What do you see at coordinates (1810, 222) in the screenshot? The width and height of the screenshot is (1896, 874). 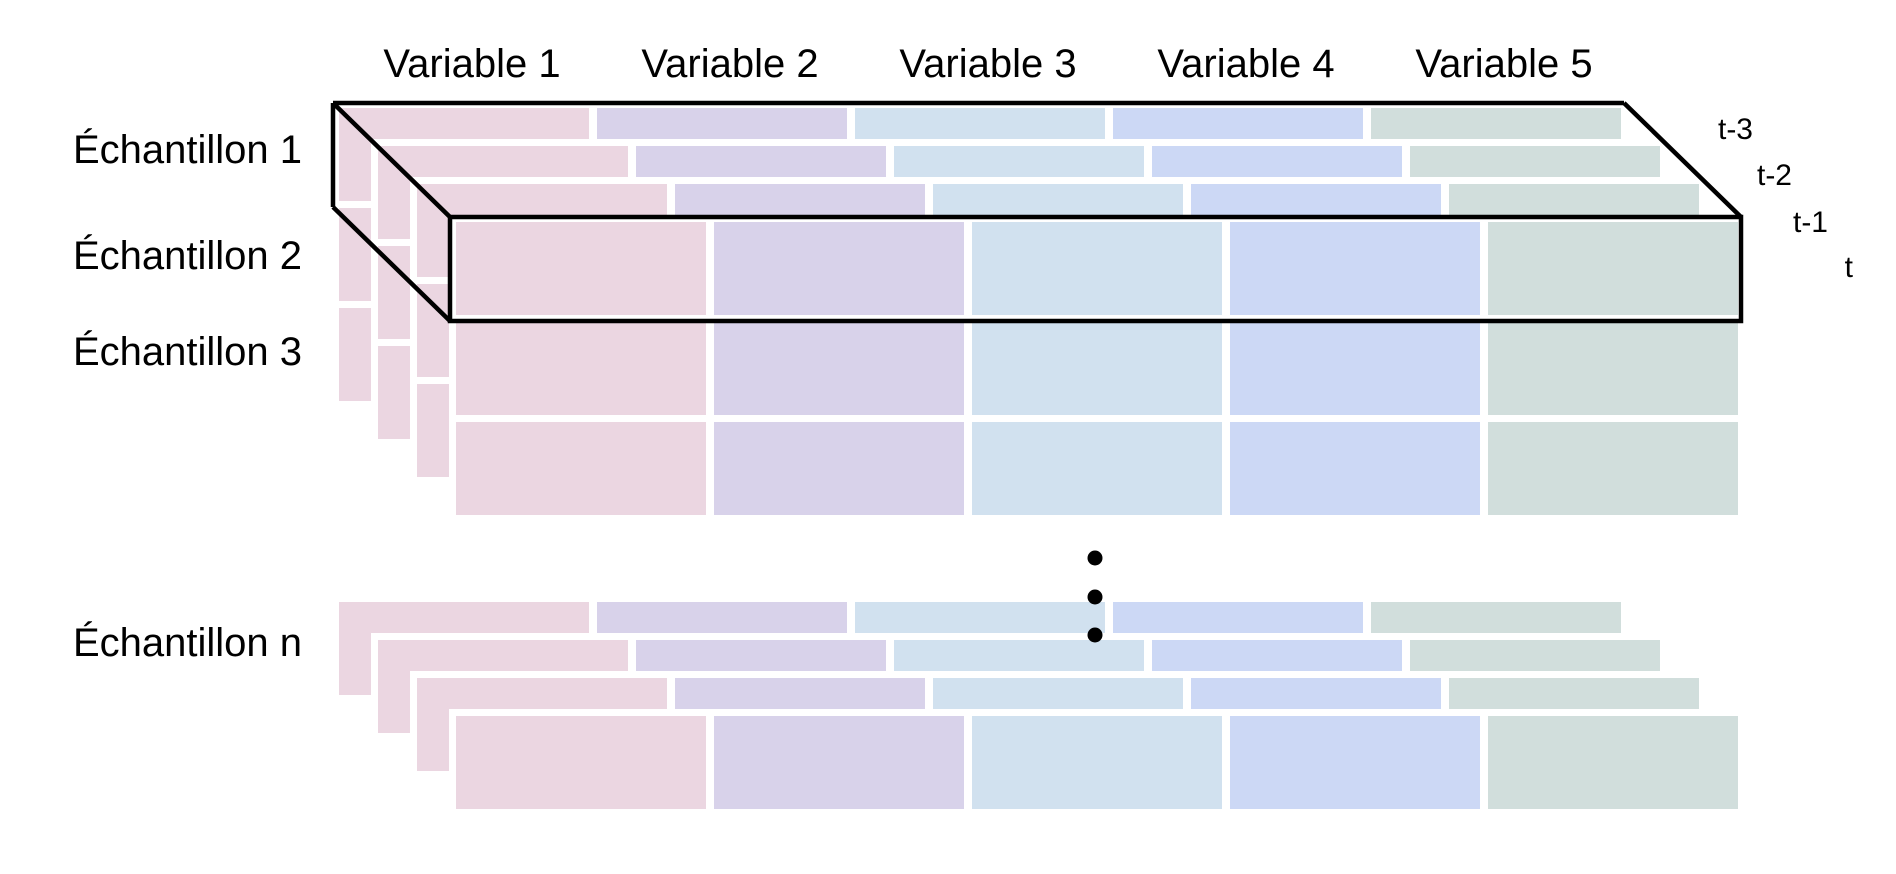 I see `time-t-1-label: t-1` at bounding box center [1810, 222].